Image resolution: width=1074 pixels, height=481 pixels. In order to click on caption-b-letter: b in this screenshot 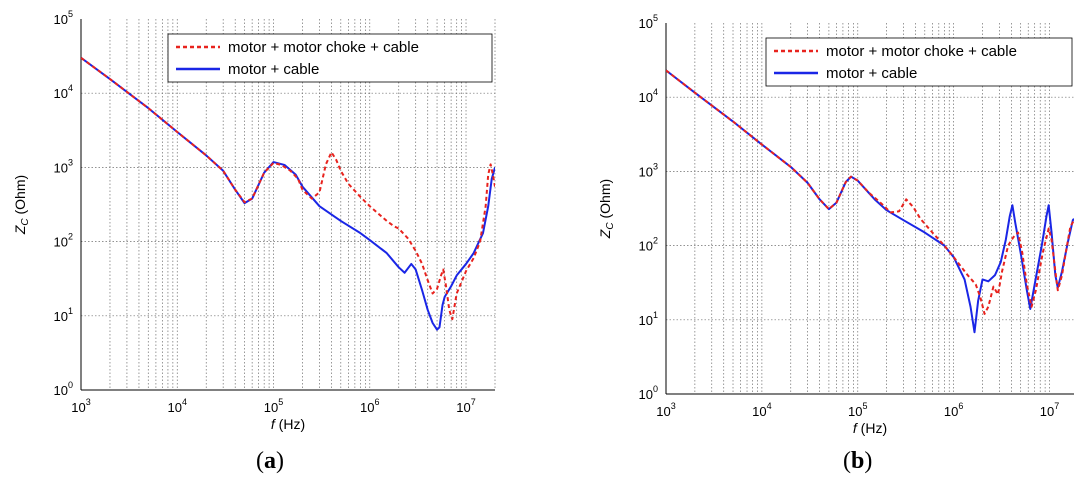, I will do `click(858, 461)`.